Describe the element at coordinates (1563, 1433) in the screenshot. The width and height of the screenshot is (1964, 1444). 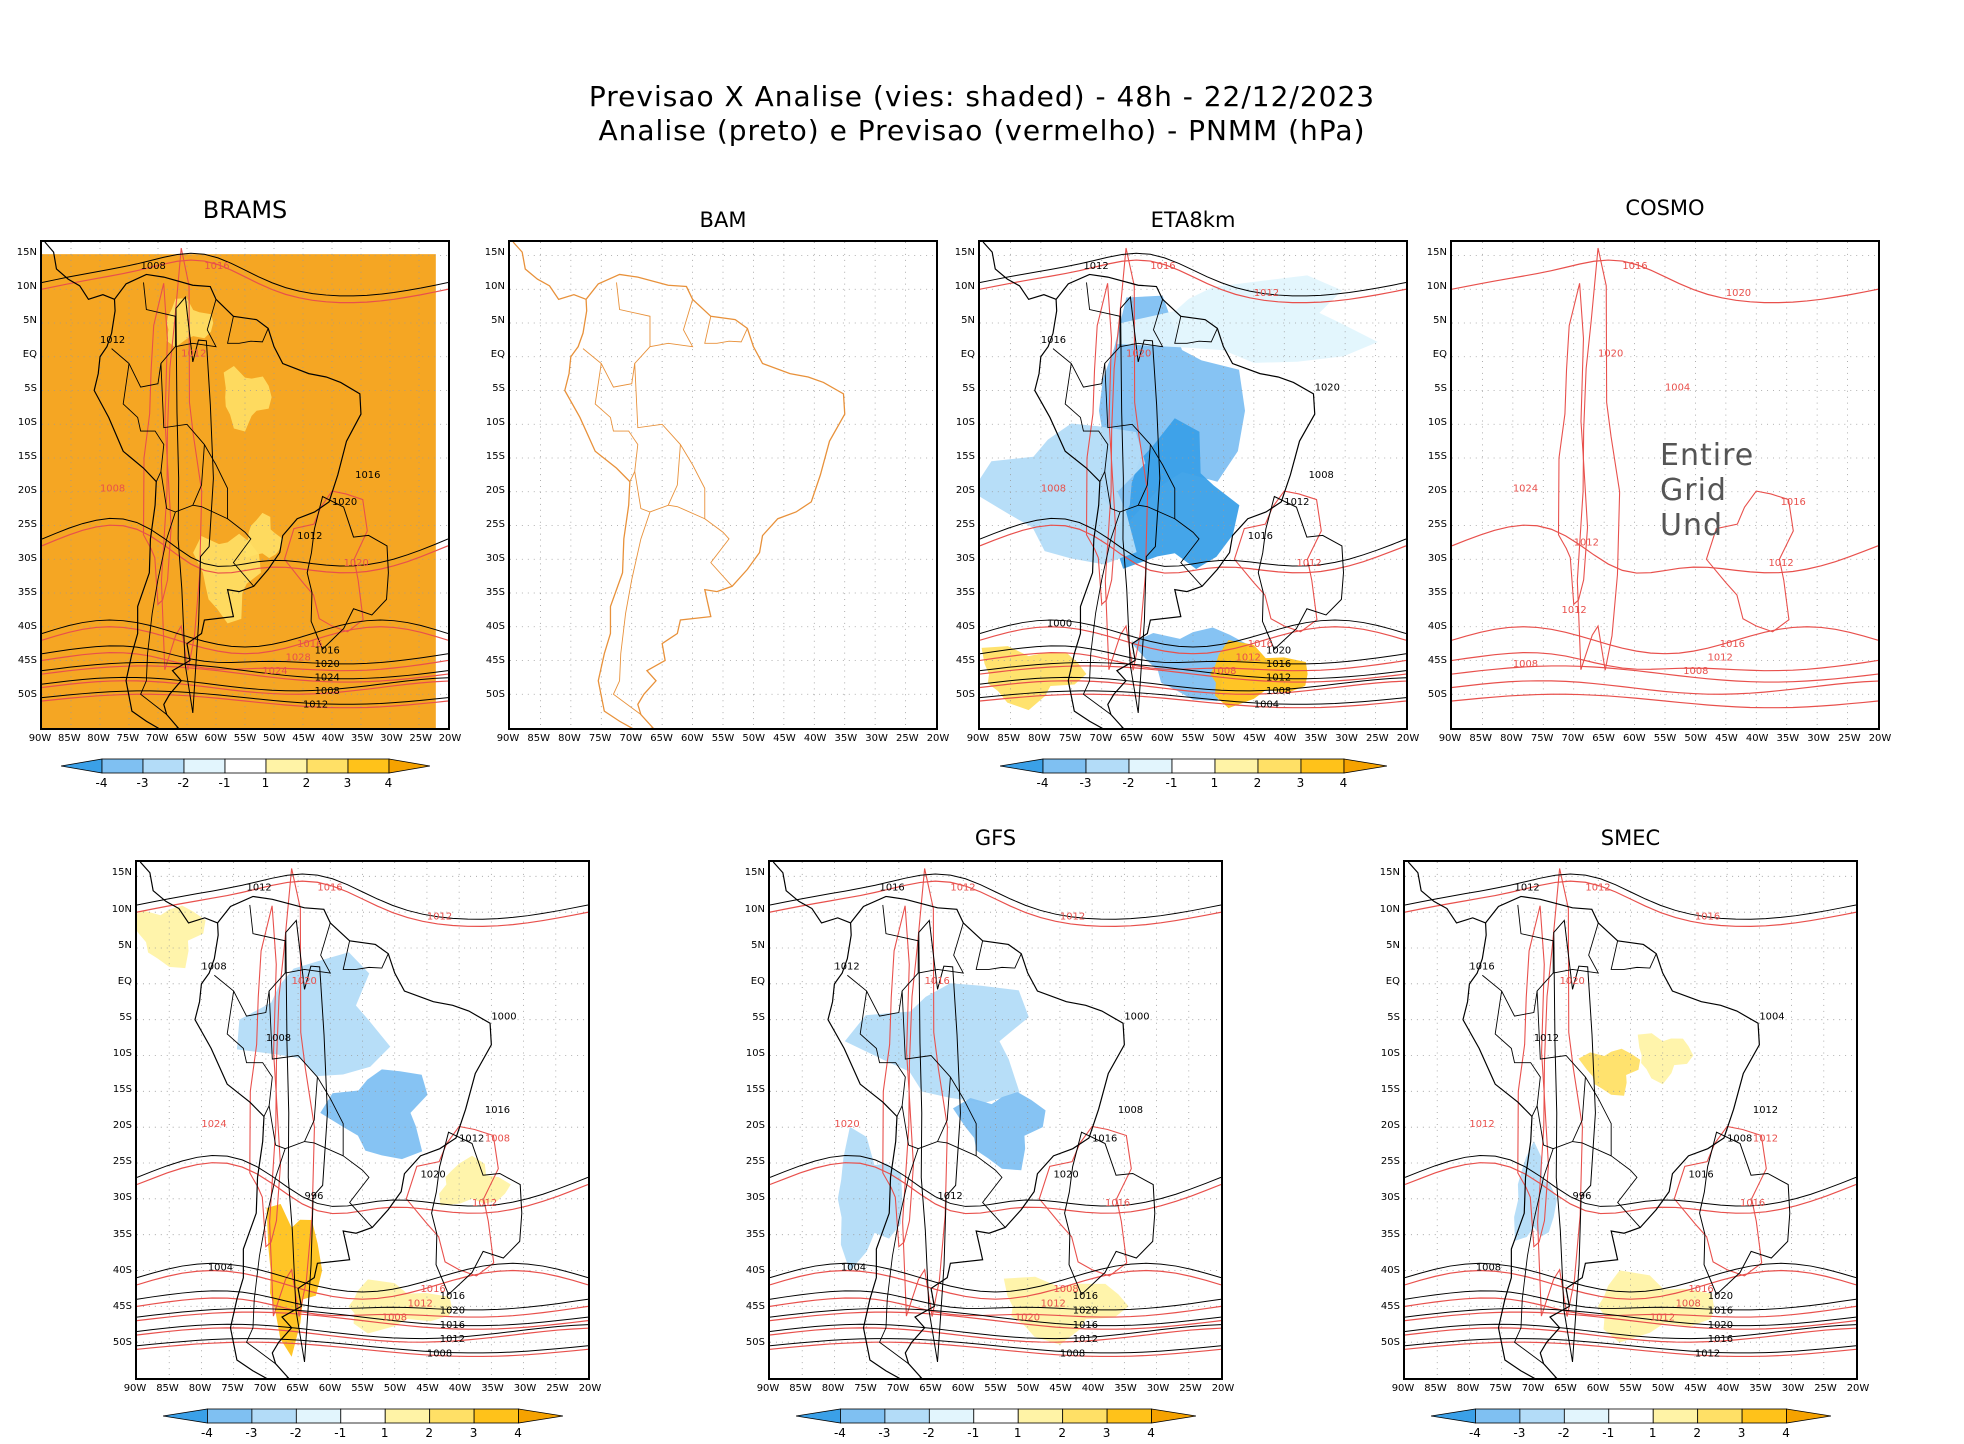
I see `colorbar-label: -2` at that location.